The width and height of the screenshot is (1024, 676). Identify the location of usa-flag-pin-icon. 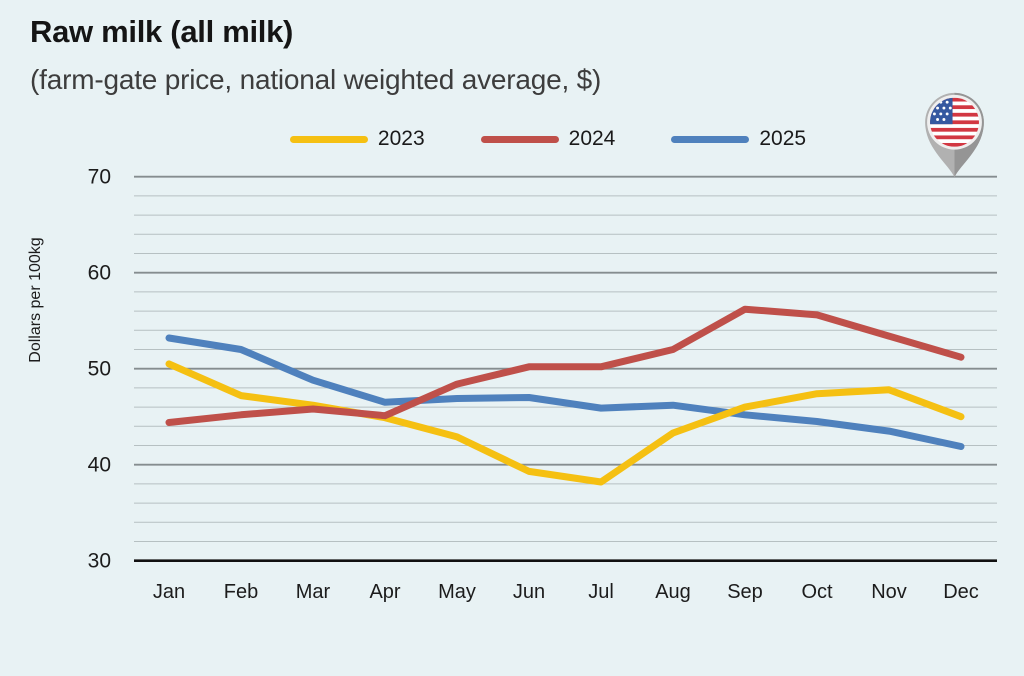
(954, 135).